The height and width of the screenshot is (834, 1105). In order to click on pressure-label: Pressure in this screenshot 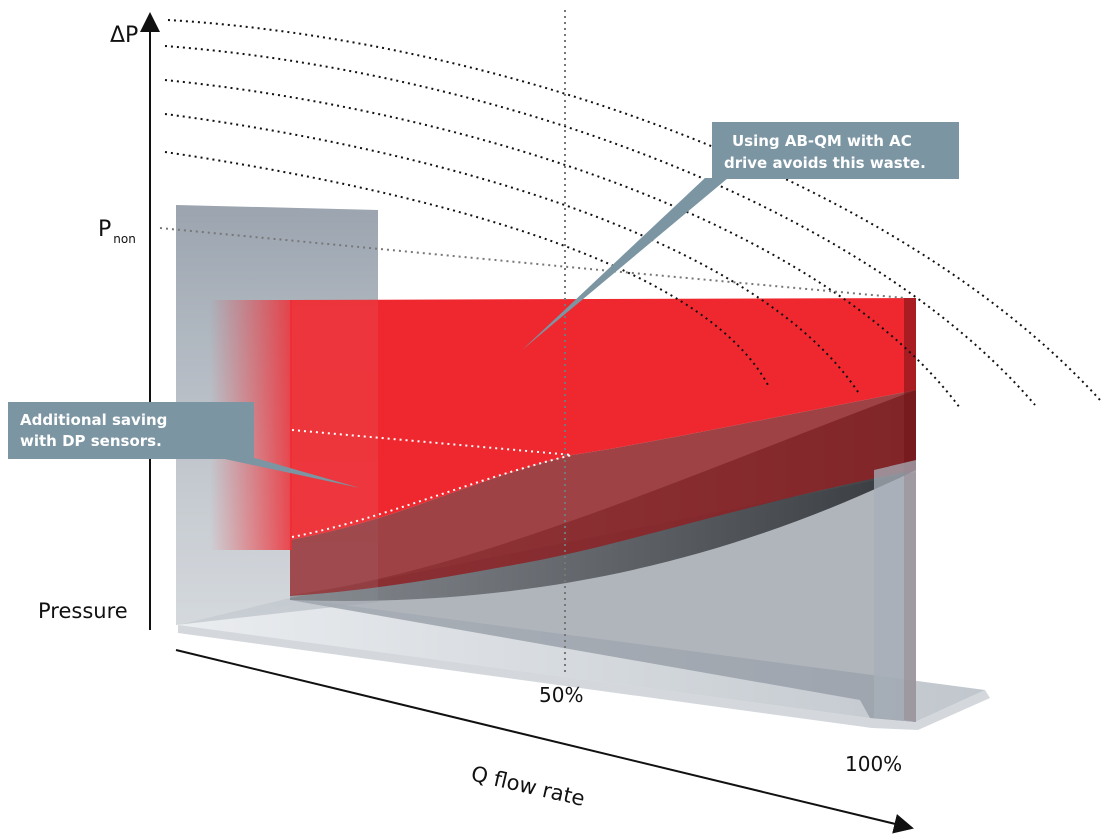, I will do `click(83, 611)`.